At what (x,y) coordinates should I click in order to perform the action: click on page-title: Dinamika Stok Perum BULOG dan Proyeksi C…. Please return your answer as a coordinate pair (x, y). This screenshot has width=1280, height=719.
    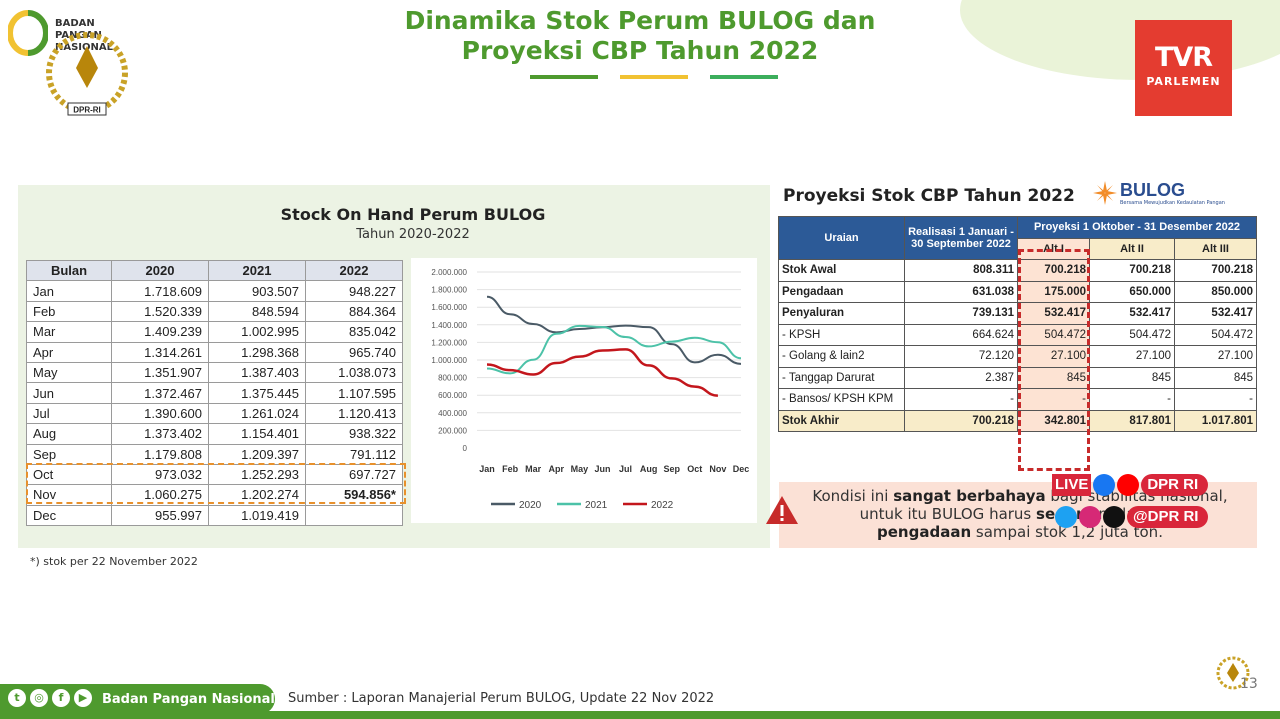
    Looking at the image, I should click on (640, 36).